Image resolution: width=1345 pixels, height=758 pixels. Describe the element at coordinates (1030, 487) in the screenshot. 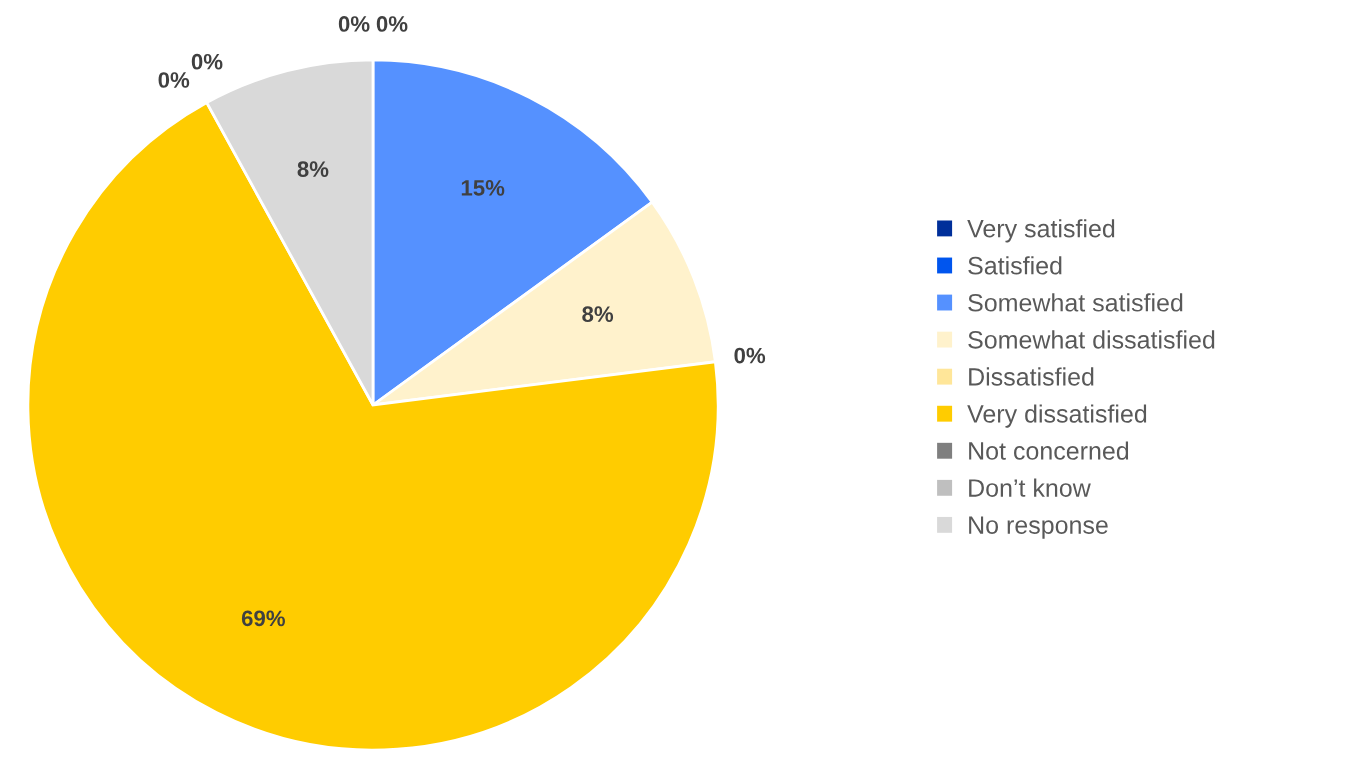

I see `legend-label: Don’t know` at that location.